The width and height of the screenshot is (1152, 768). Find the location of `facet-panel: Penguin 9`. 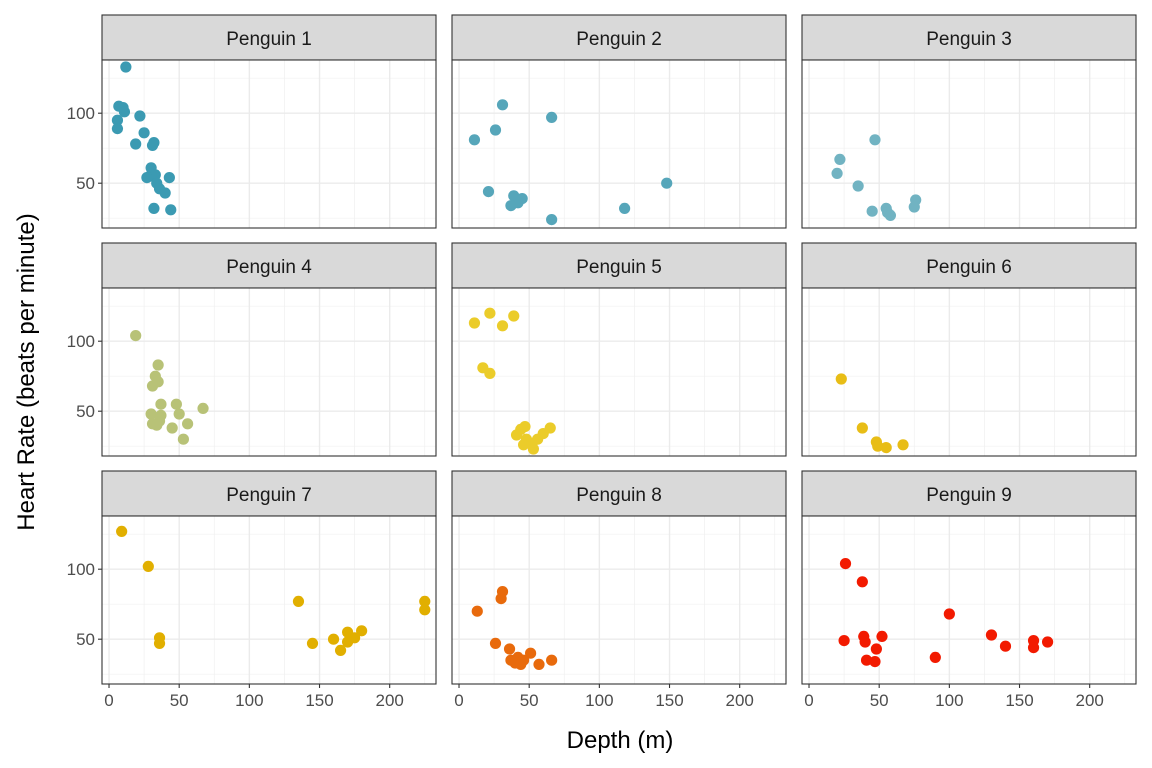

facet-panel: Penguin 9 is located at coordinates (969, 577).